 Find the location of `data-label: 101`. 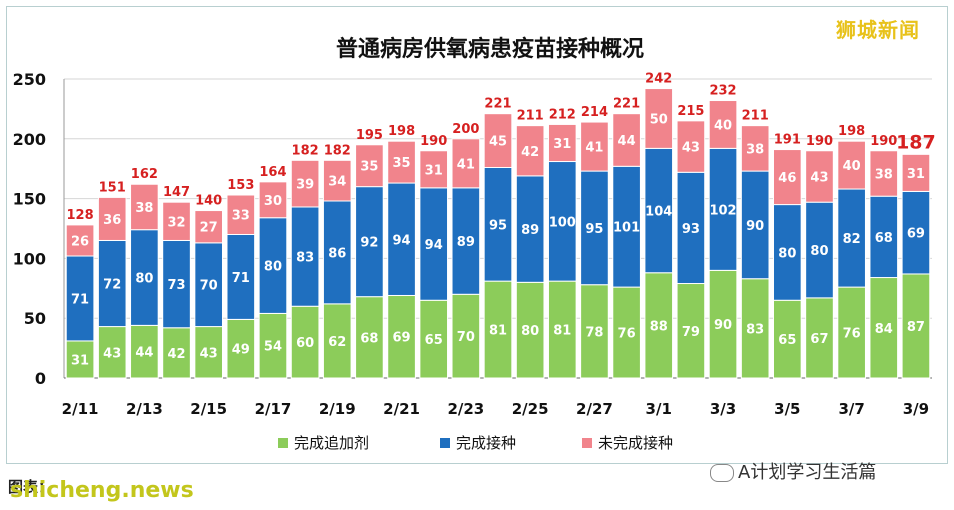

data-label: 101 is located at coordinates (626, 228).